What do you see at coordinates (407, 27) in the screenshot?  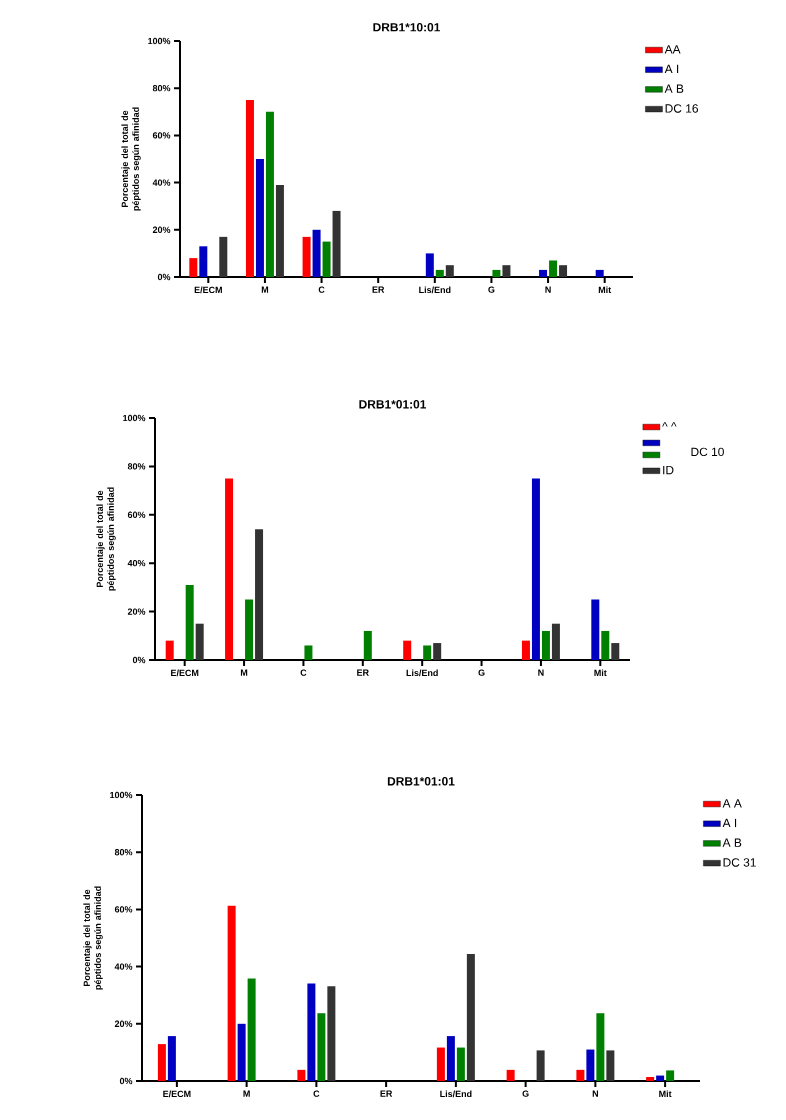 I see `chart-title: DRB1*10:01` at bounding box center [407, 27].